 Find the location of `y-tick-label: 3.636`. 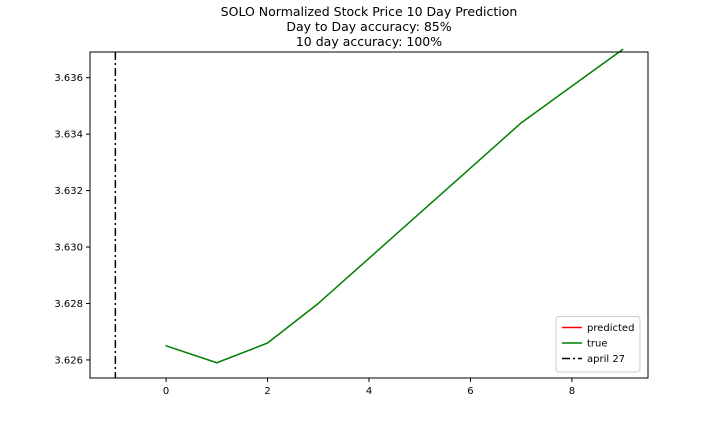

y-tick-label: 3.636 is located at coordinates (68, 78).